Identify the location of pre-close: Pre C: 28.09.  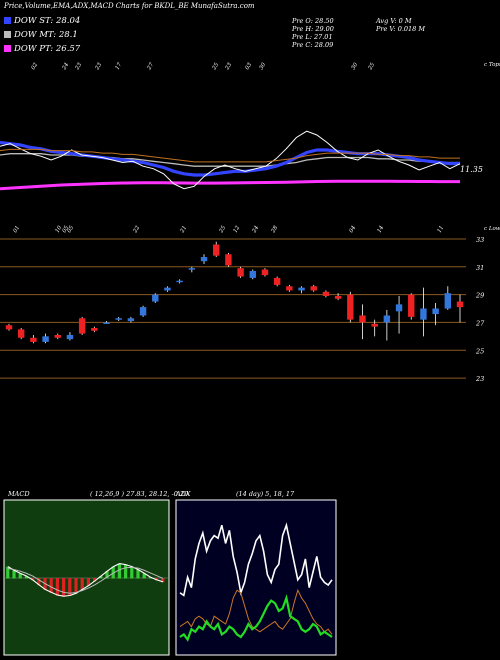
(313, 45).